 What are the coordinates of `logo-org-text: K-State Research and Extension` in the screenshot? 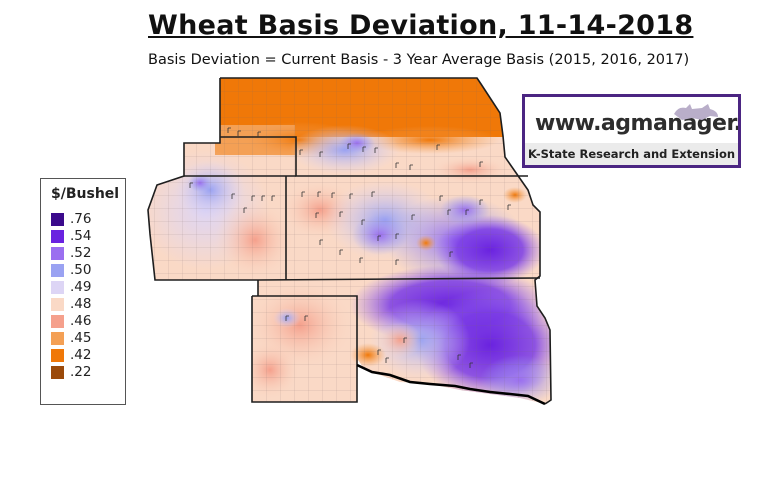 It's located at (631, 154).